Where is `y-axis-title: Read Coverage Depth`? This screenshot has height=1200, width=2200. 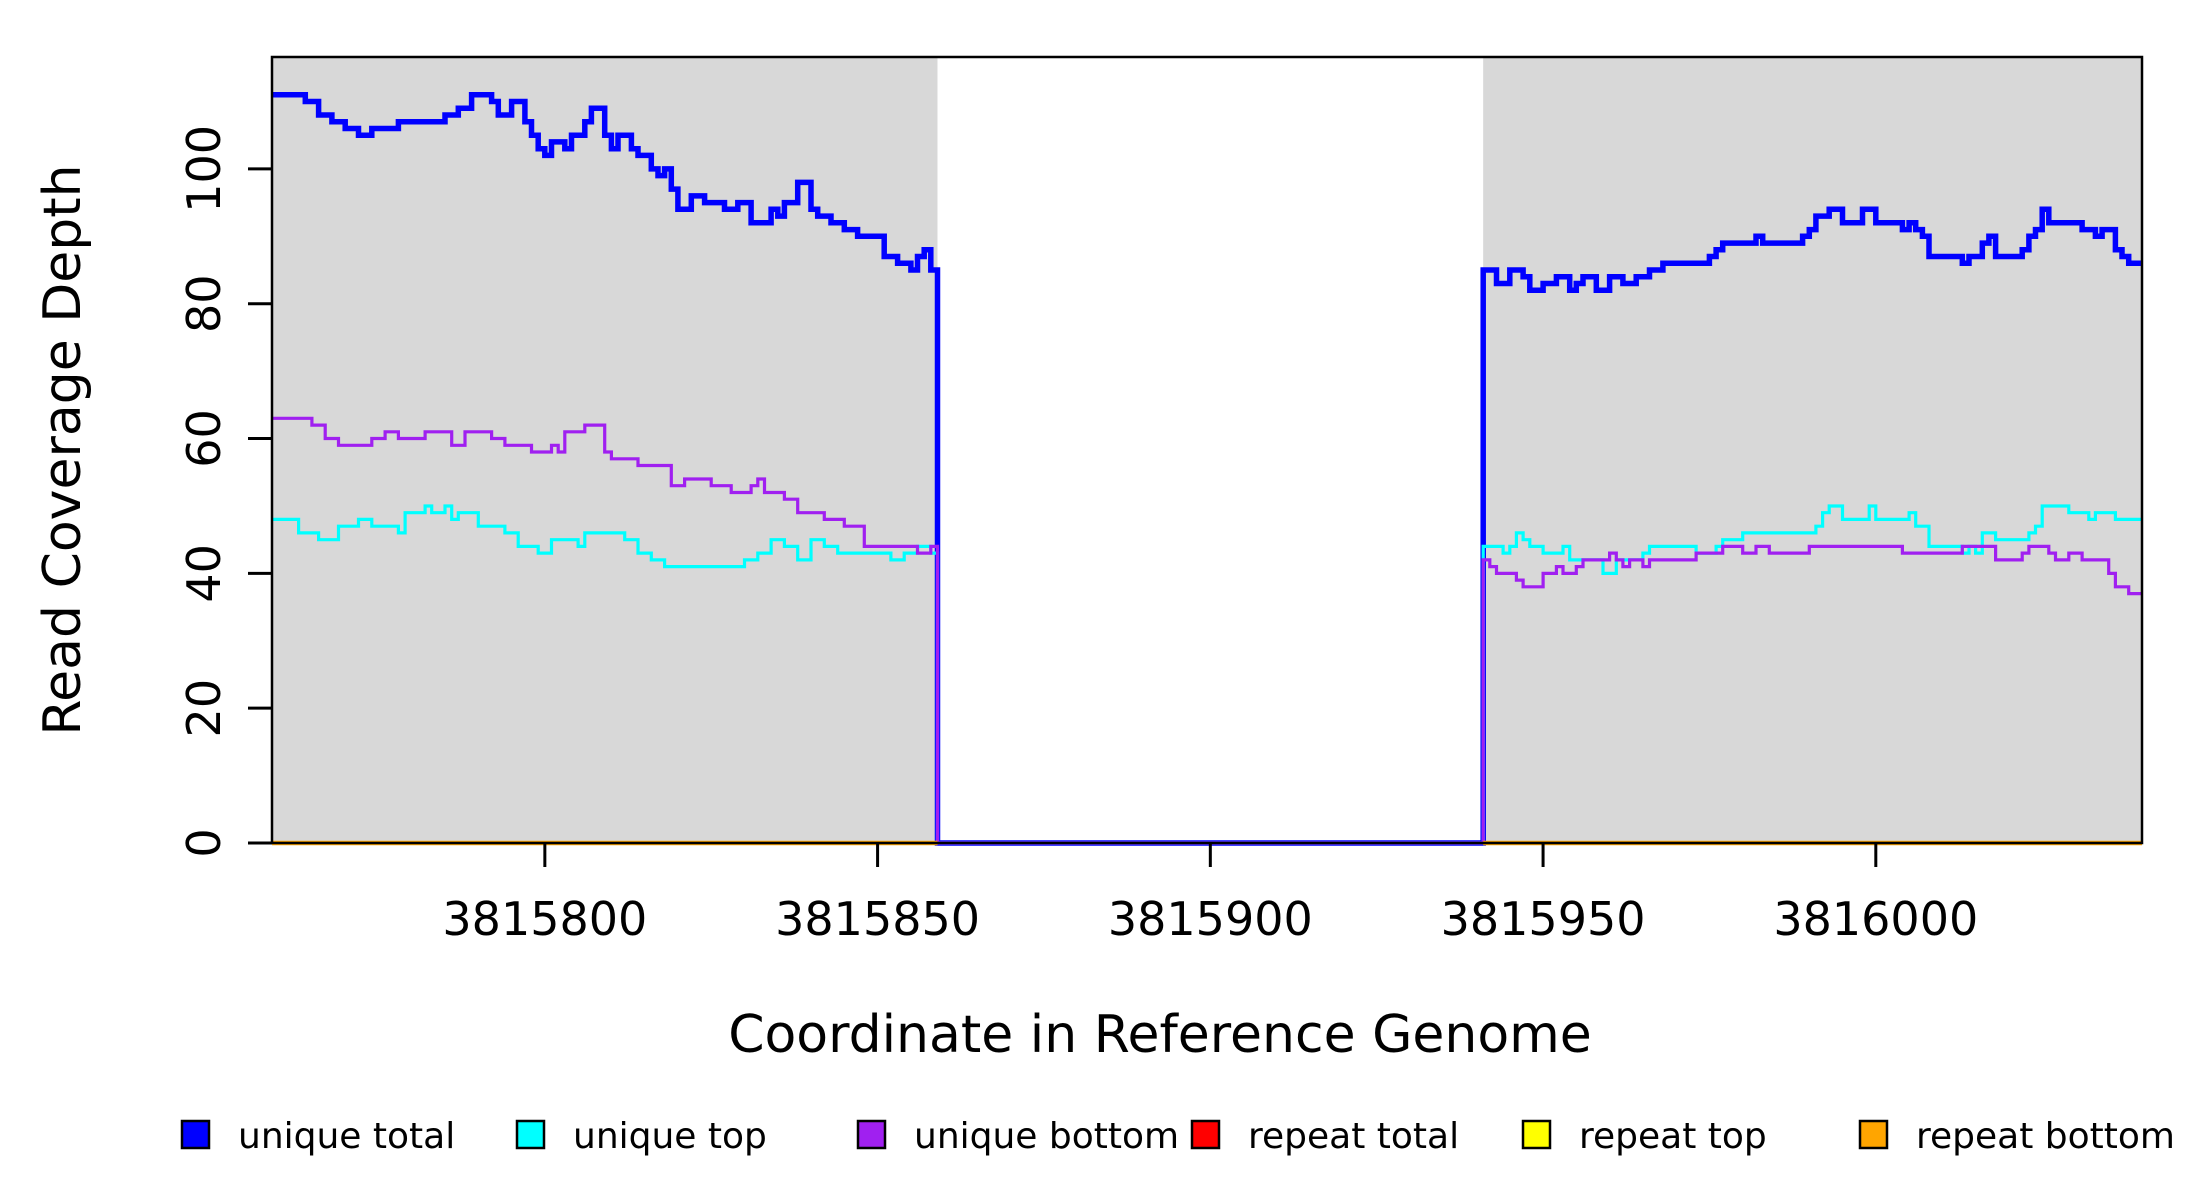
y-axis-title: Read Coverage Depth is located at coordinates (63, 449).